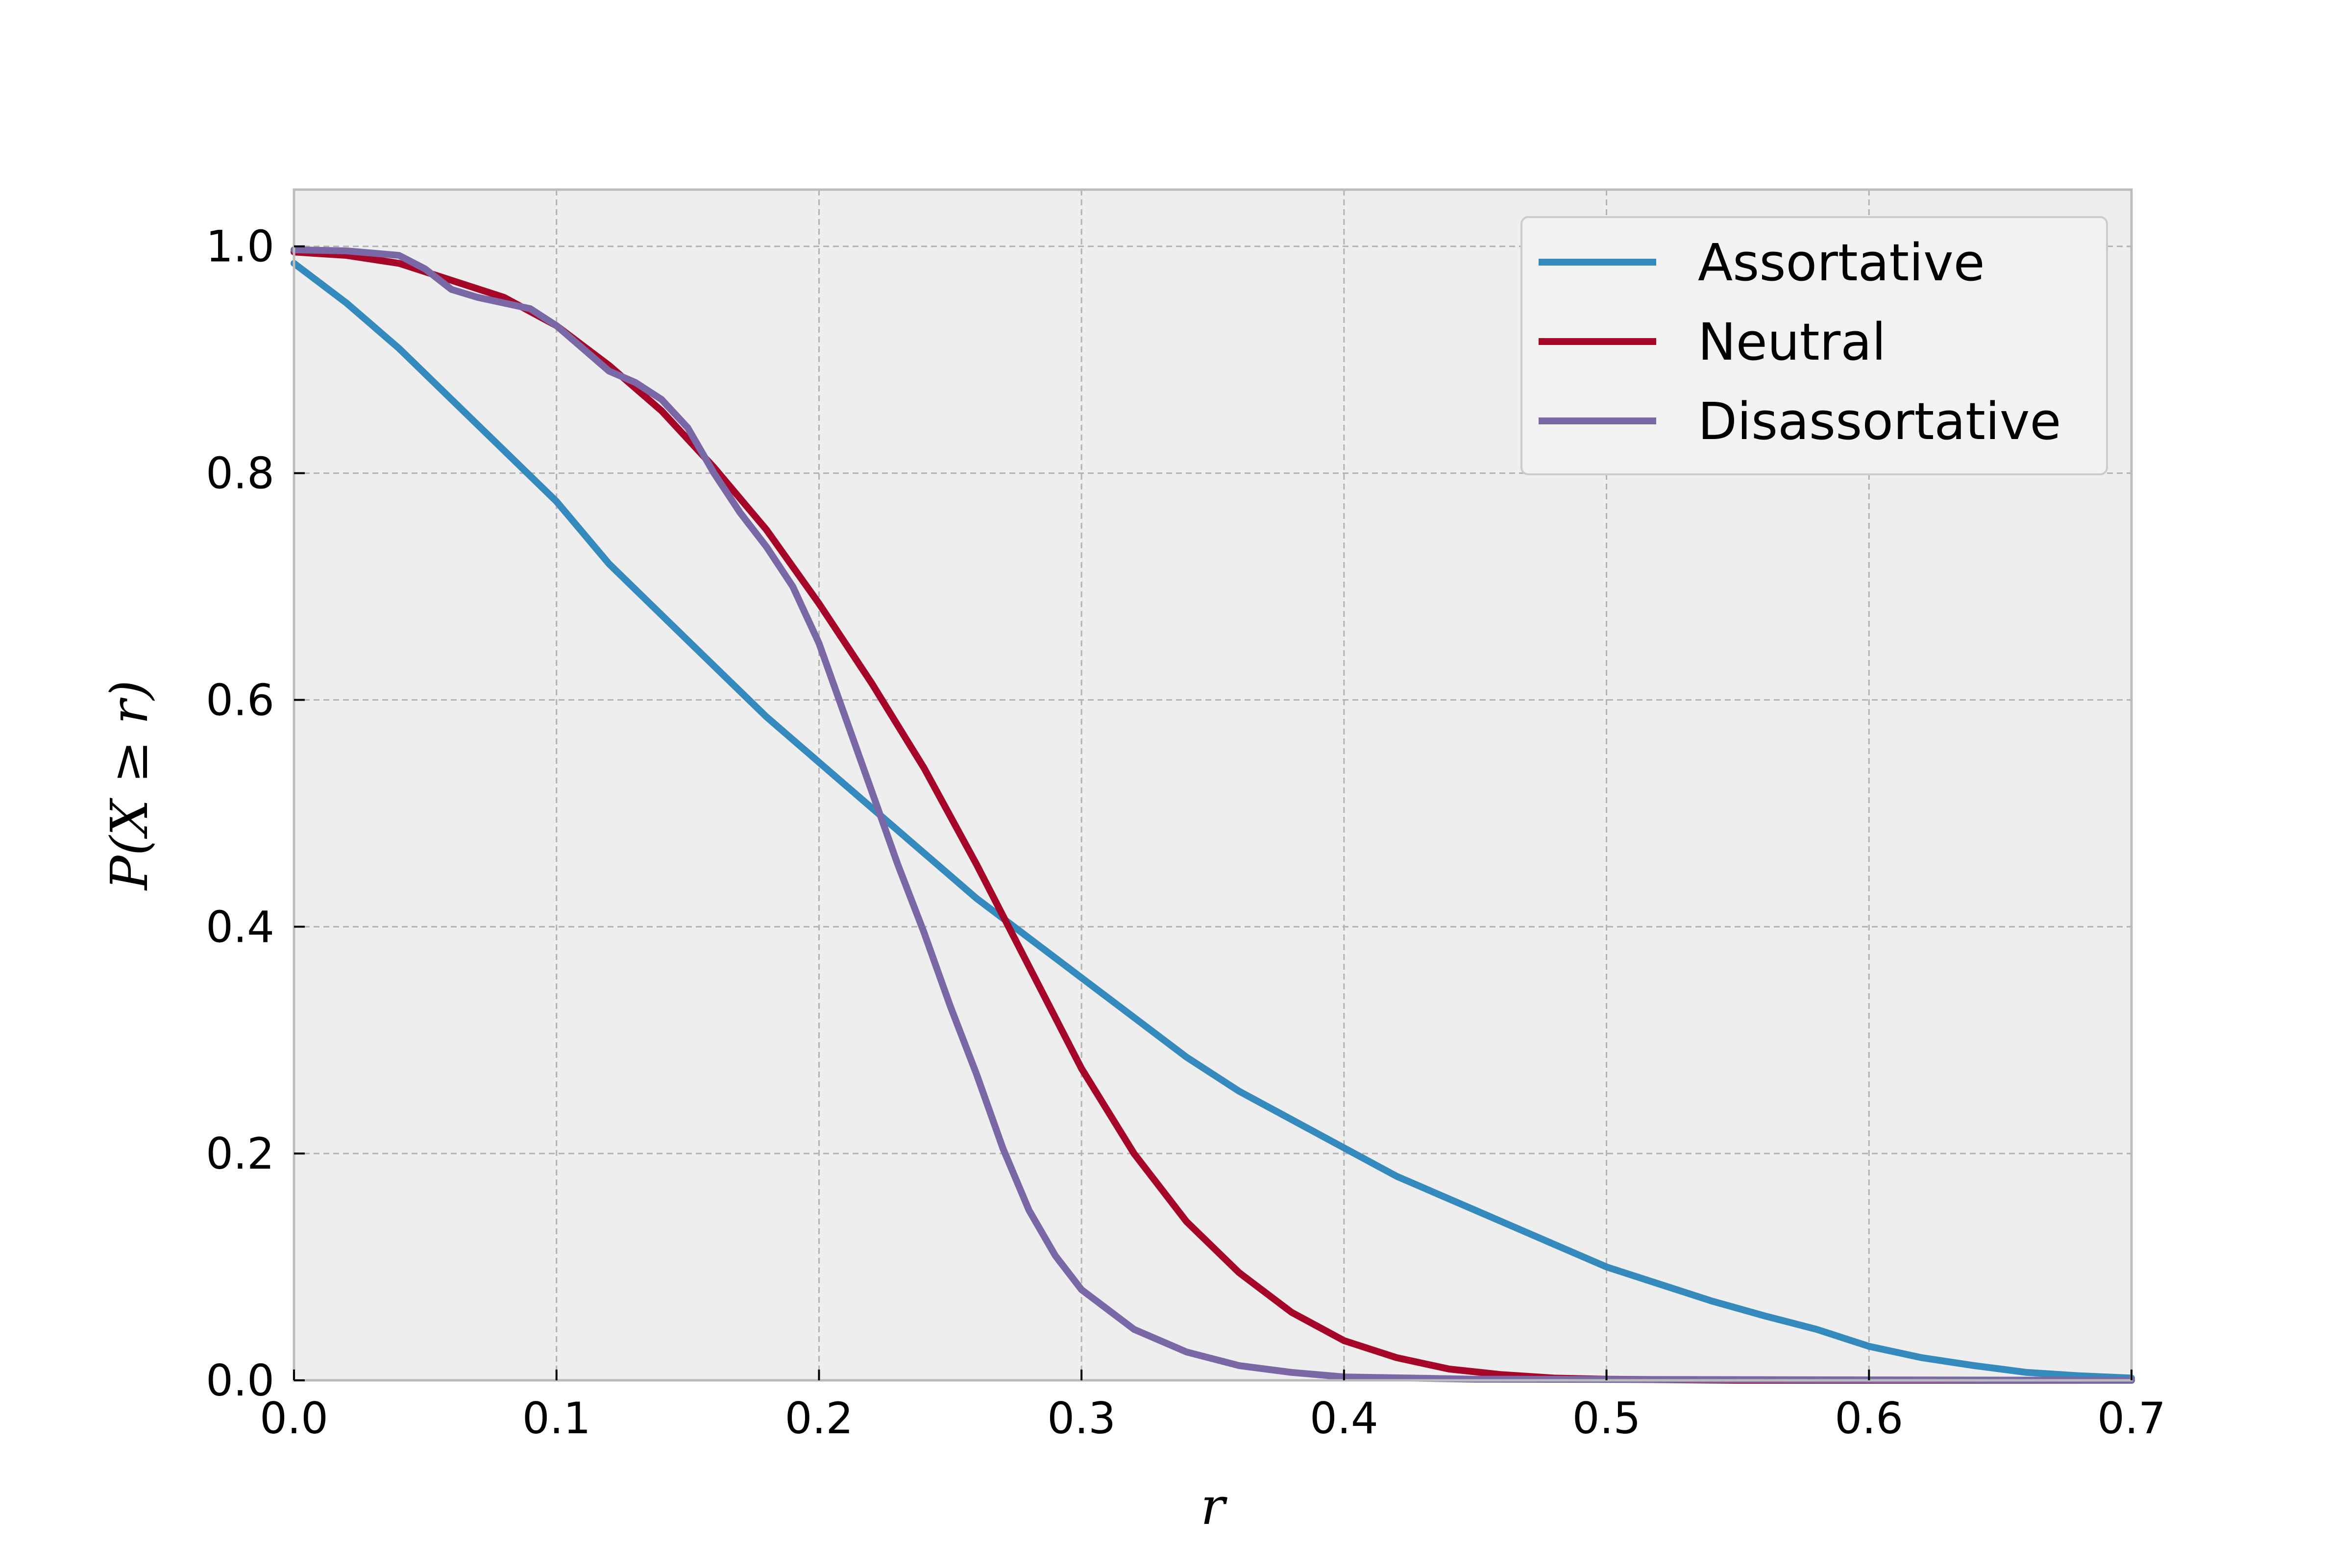 The height and width of the screenshot is (1568, 2352). What do you see at coordinates (1213, 1506) in the screenshot?
I see `x-axis-label: r` at bounding box center [1213, 1506].